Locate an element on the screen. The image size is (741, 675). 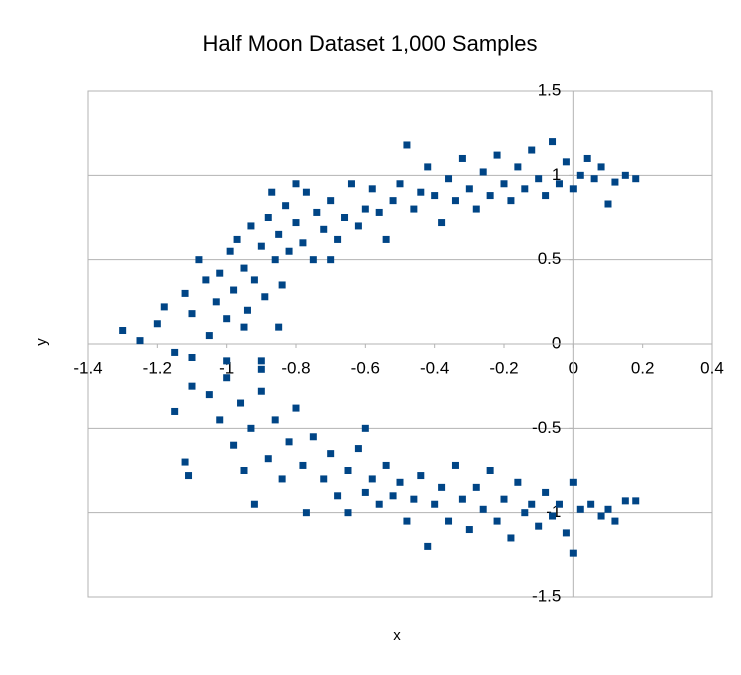
x-tick-label: -0.8 is located at coordinates (295, 367).